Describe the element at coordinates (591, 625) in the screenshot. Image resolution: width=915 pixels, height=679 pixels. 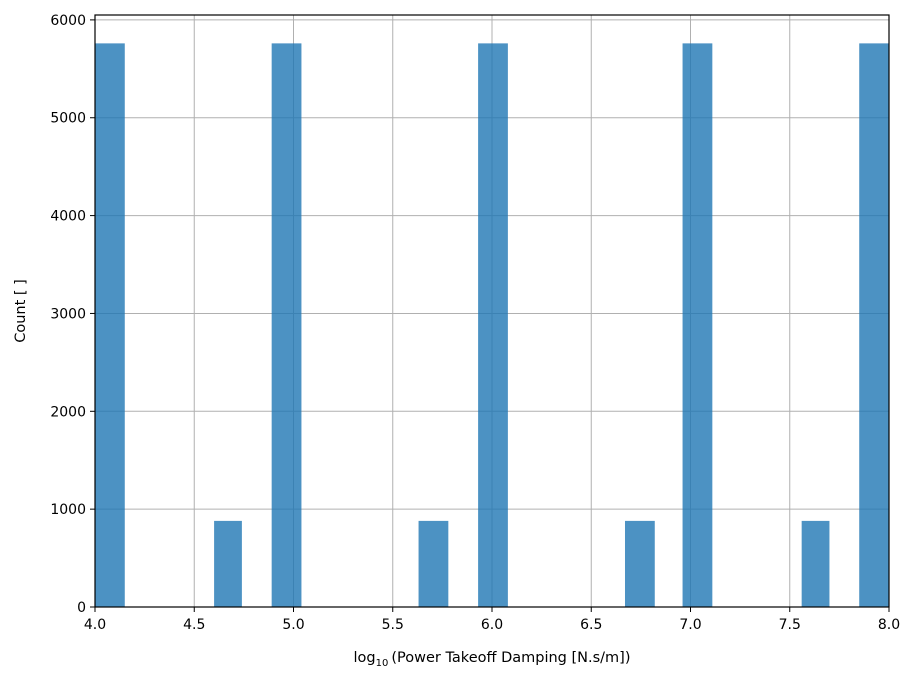
I see `x-tick-label-5: 6.5` at that location.